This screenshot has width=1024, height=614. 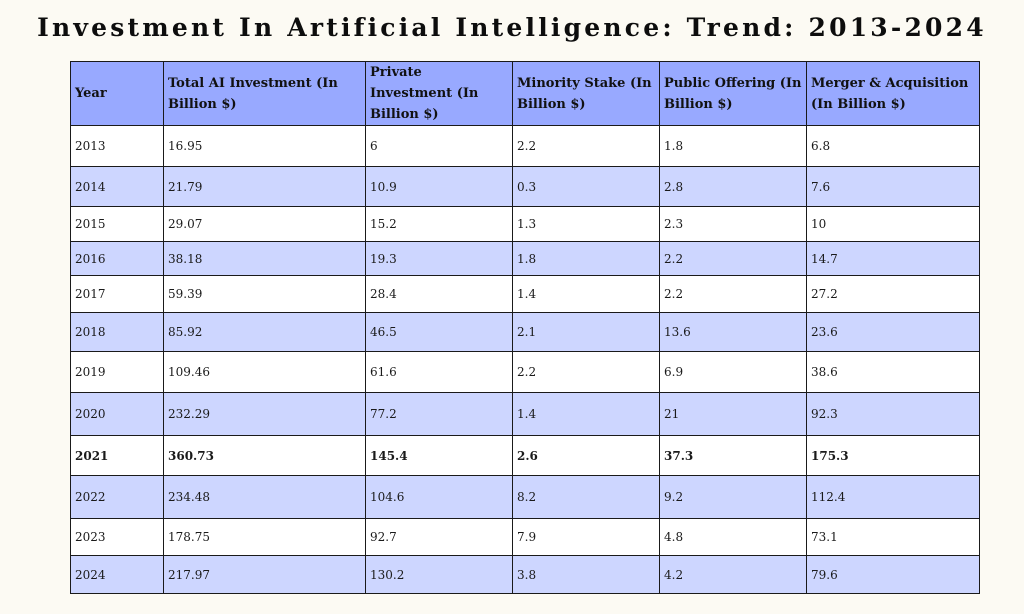 I want to click on total-ai-investment-cell: 232.29, so click(x=264, y=414).